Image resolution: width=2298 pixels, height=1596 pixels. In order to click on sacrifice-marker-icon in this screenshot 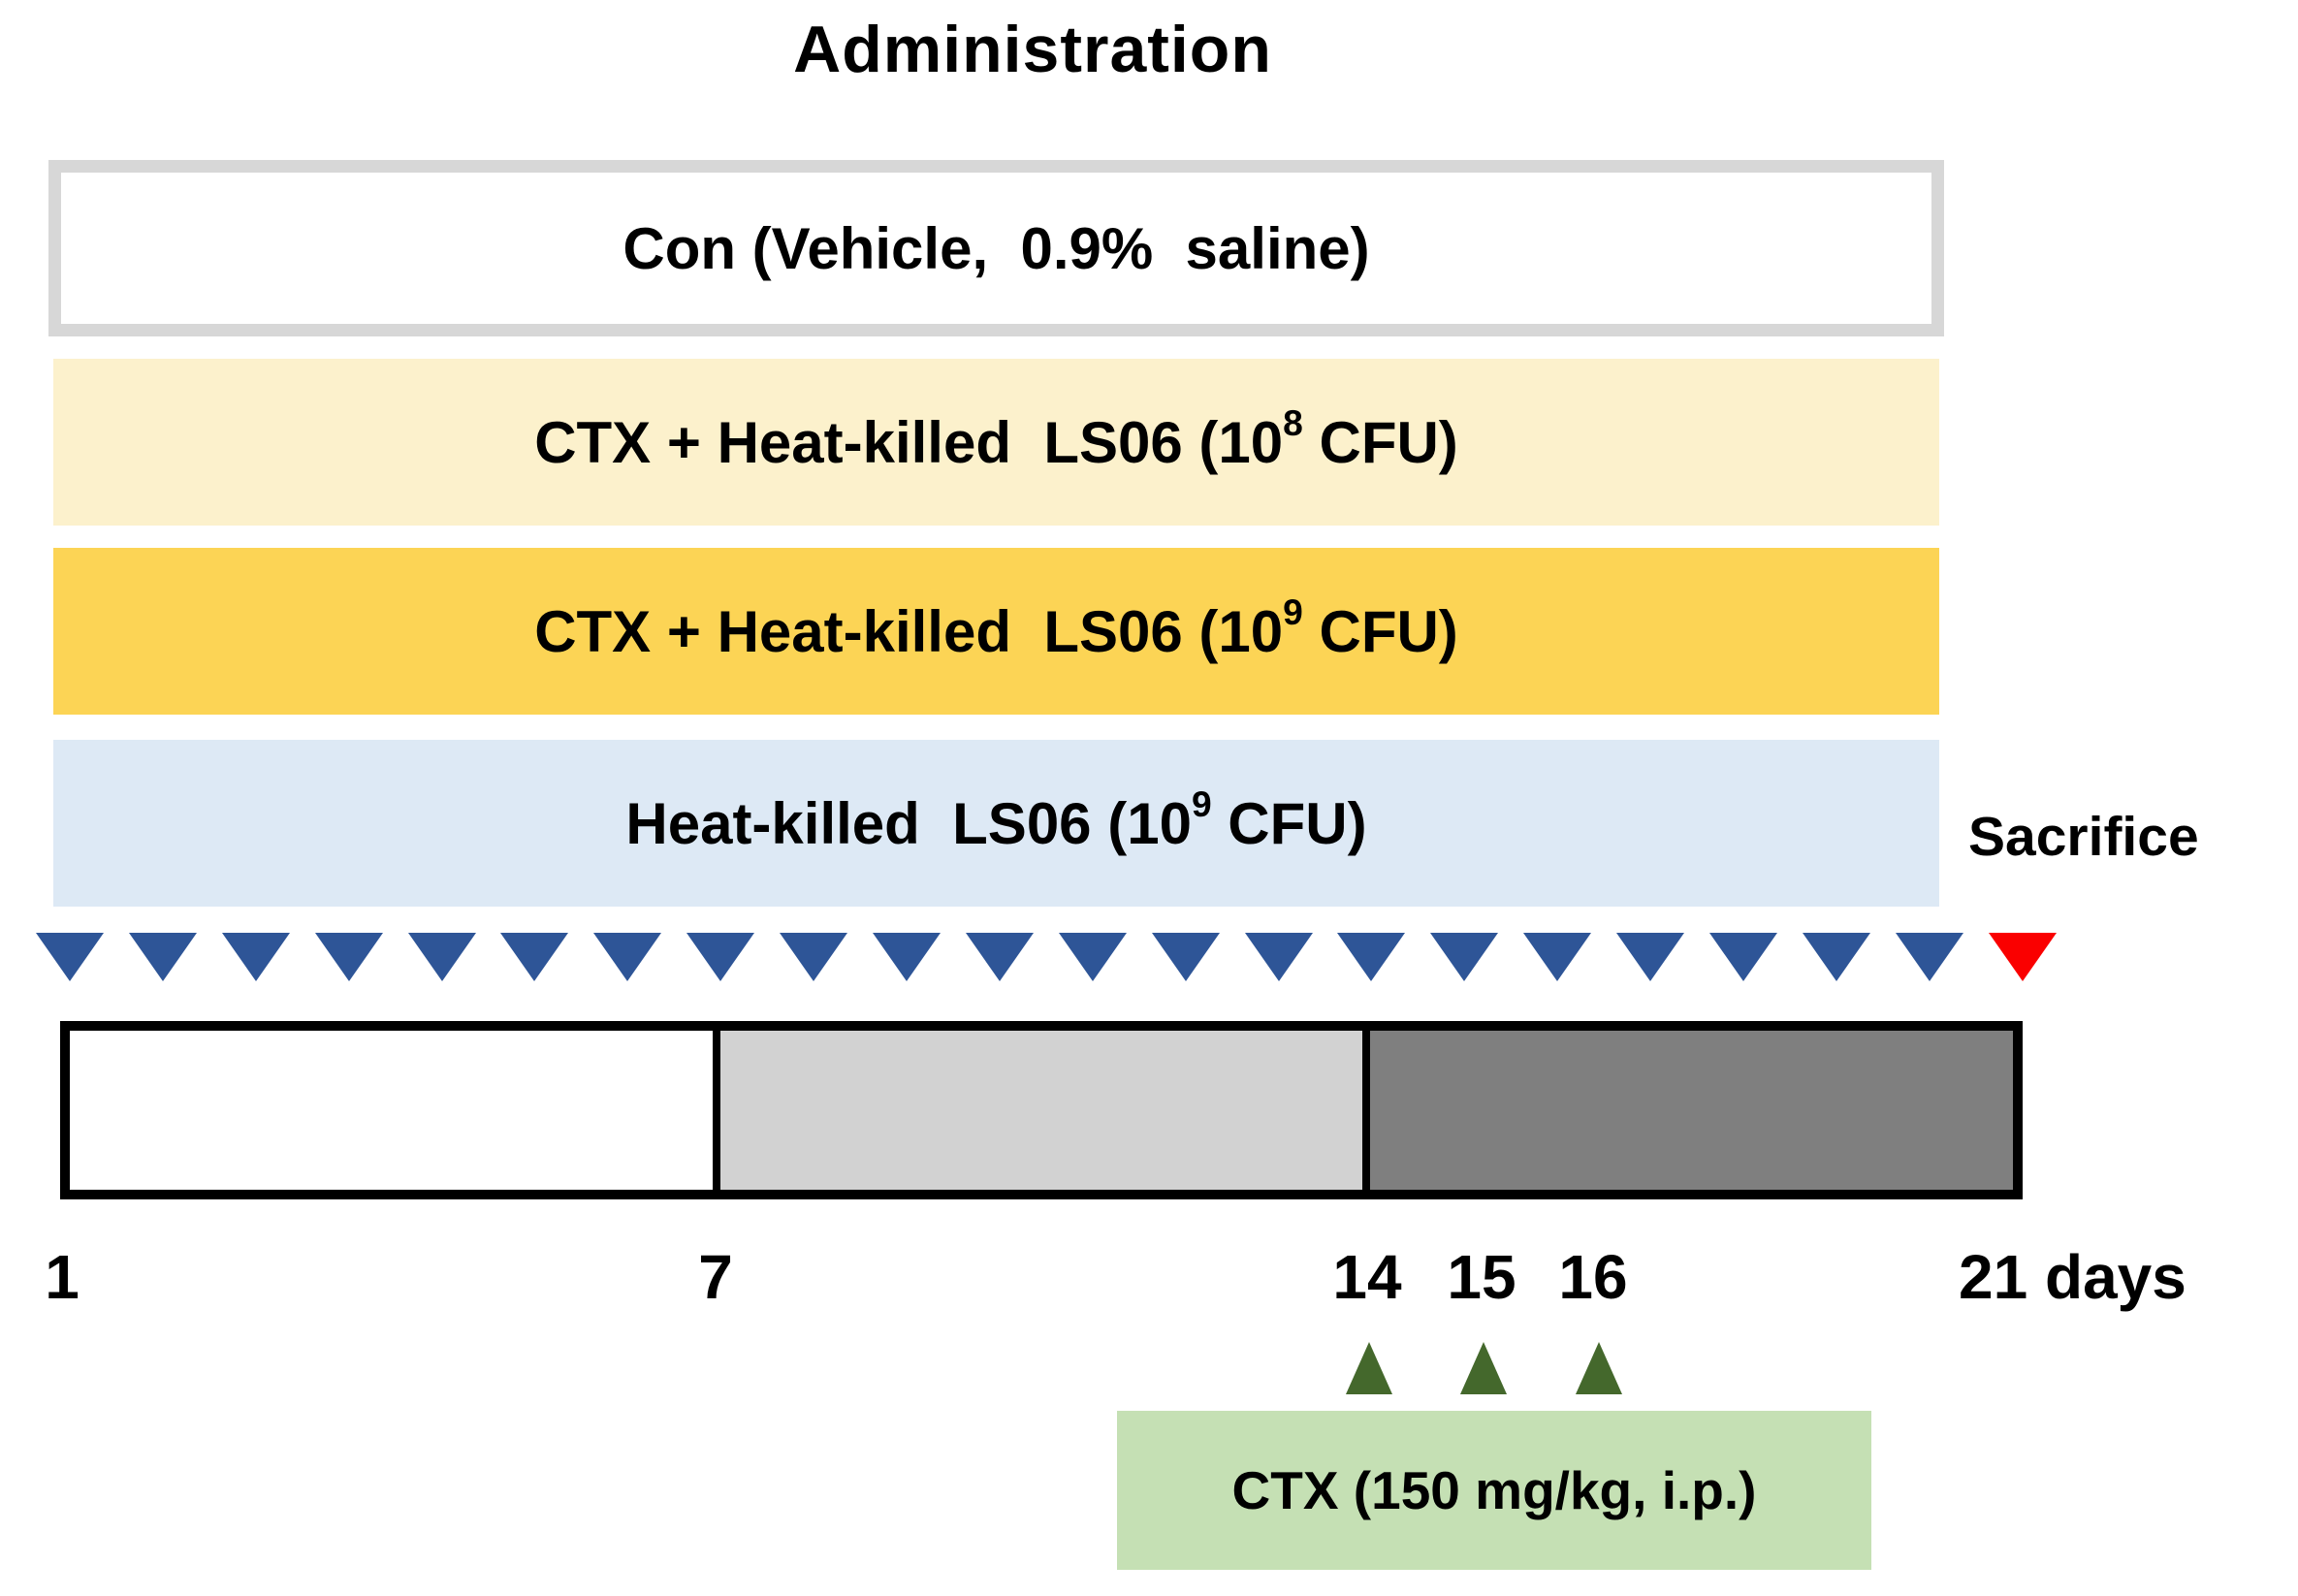, I will do `click(2022, 957)`.